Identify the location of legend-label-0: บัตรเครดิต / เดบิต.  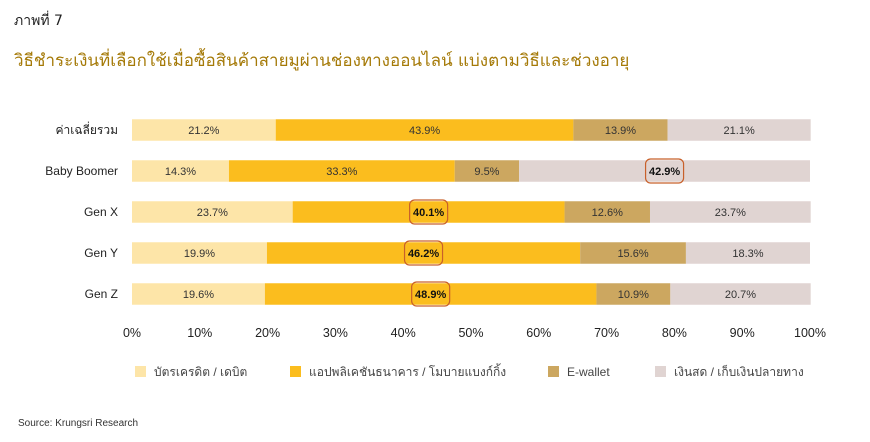
(200, 372).